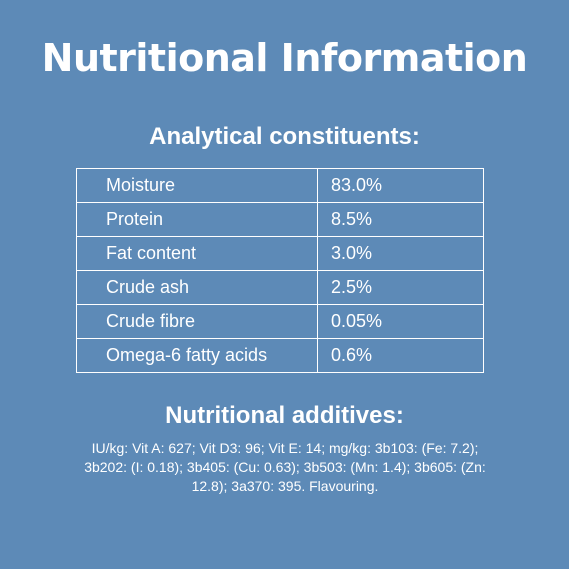 This screenshot has width=569, height=569. I want to click on table-row: Crude ash 2.5%, so click(280, 287).